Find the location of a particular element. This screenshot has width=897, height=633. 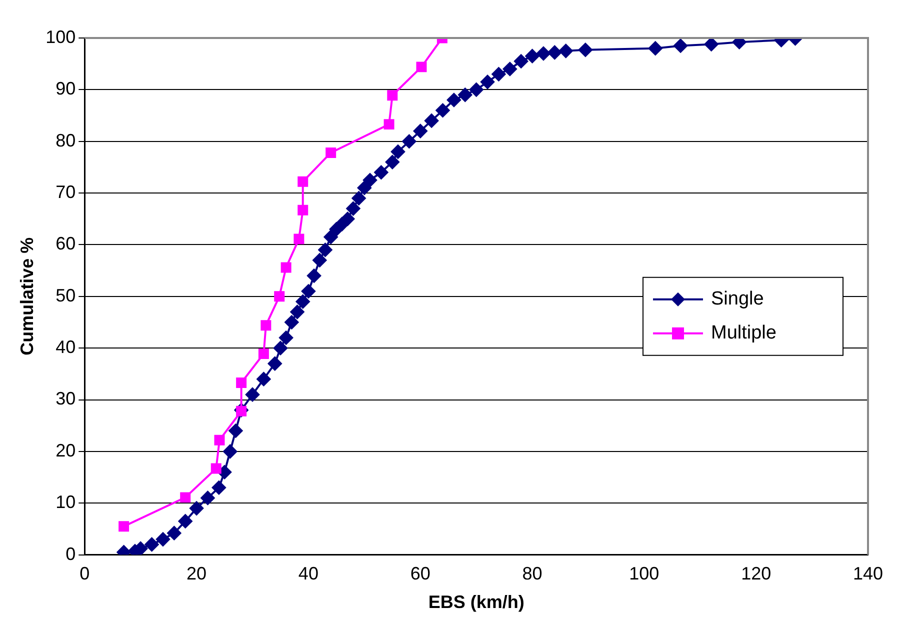

x-tick-label: 60 is located at coordinates (420, 574).